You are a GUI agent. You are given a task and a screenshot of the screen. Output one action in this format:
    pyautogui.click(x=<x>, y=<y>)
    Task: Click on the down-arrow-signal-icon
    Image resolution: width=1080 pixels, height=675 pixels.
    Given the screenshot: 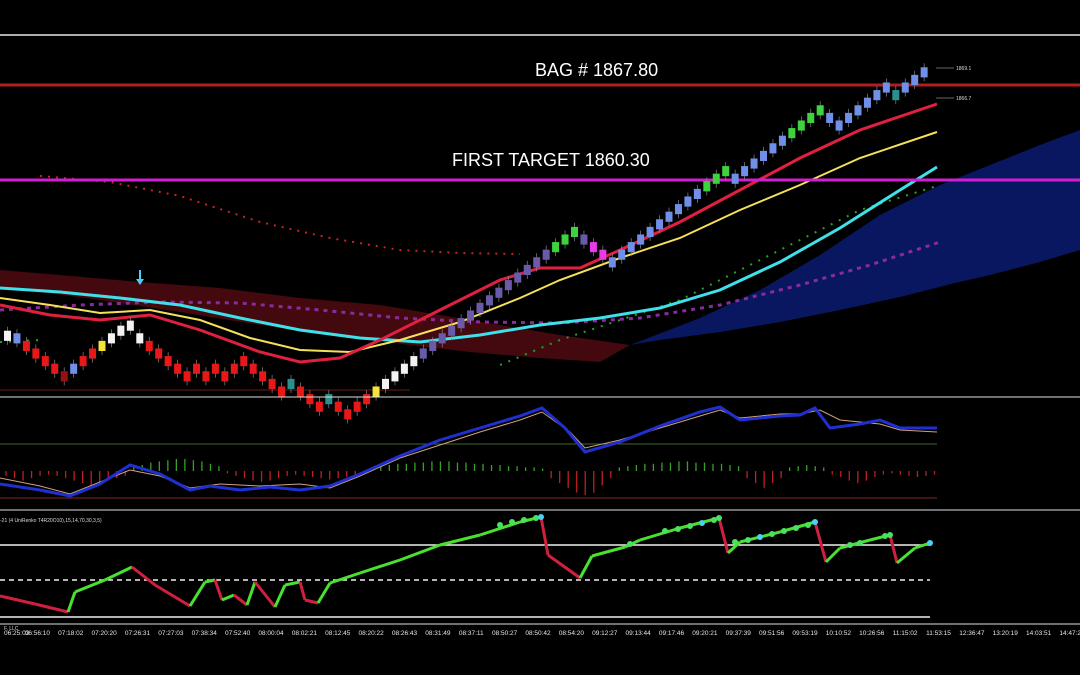 What is the action you would take?
    pyautogui.click(x=140, y=277)
    